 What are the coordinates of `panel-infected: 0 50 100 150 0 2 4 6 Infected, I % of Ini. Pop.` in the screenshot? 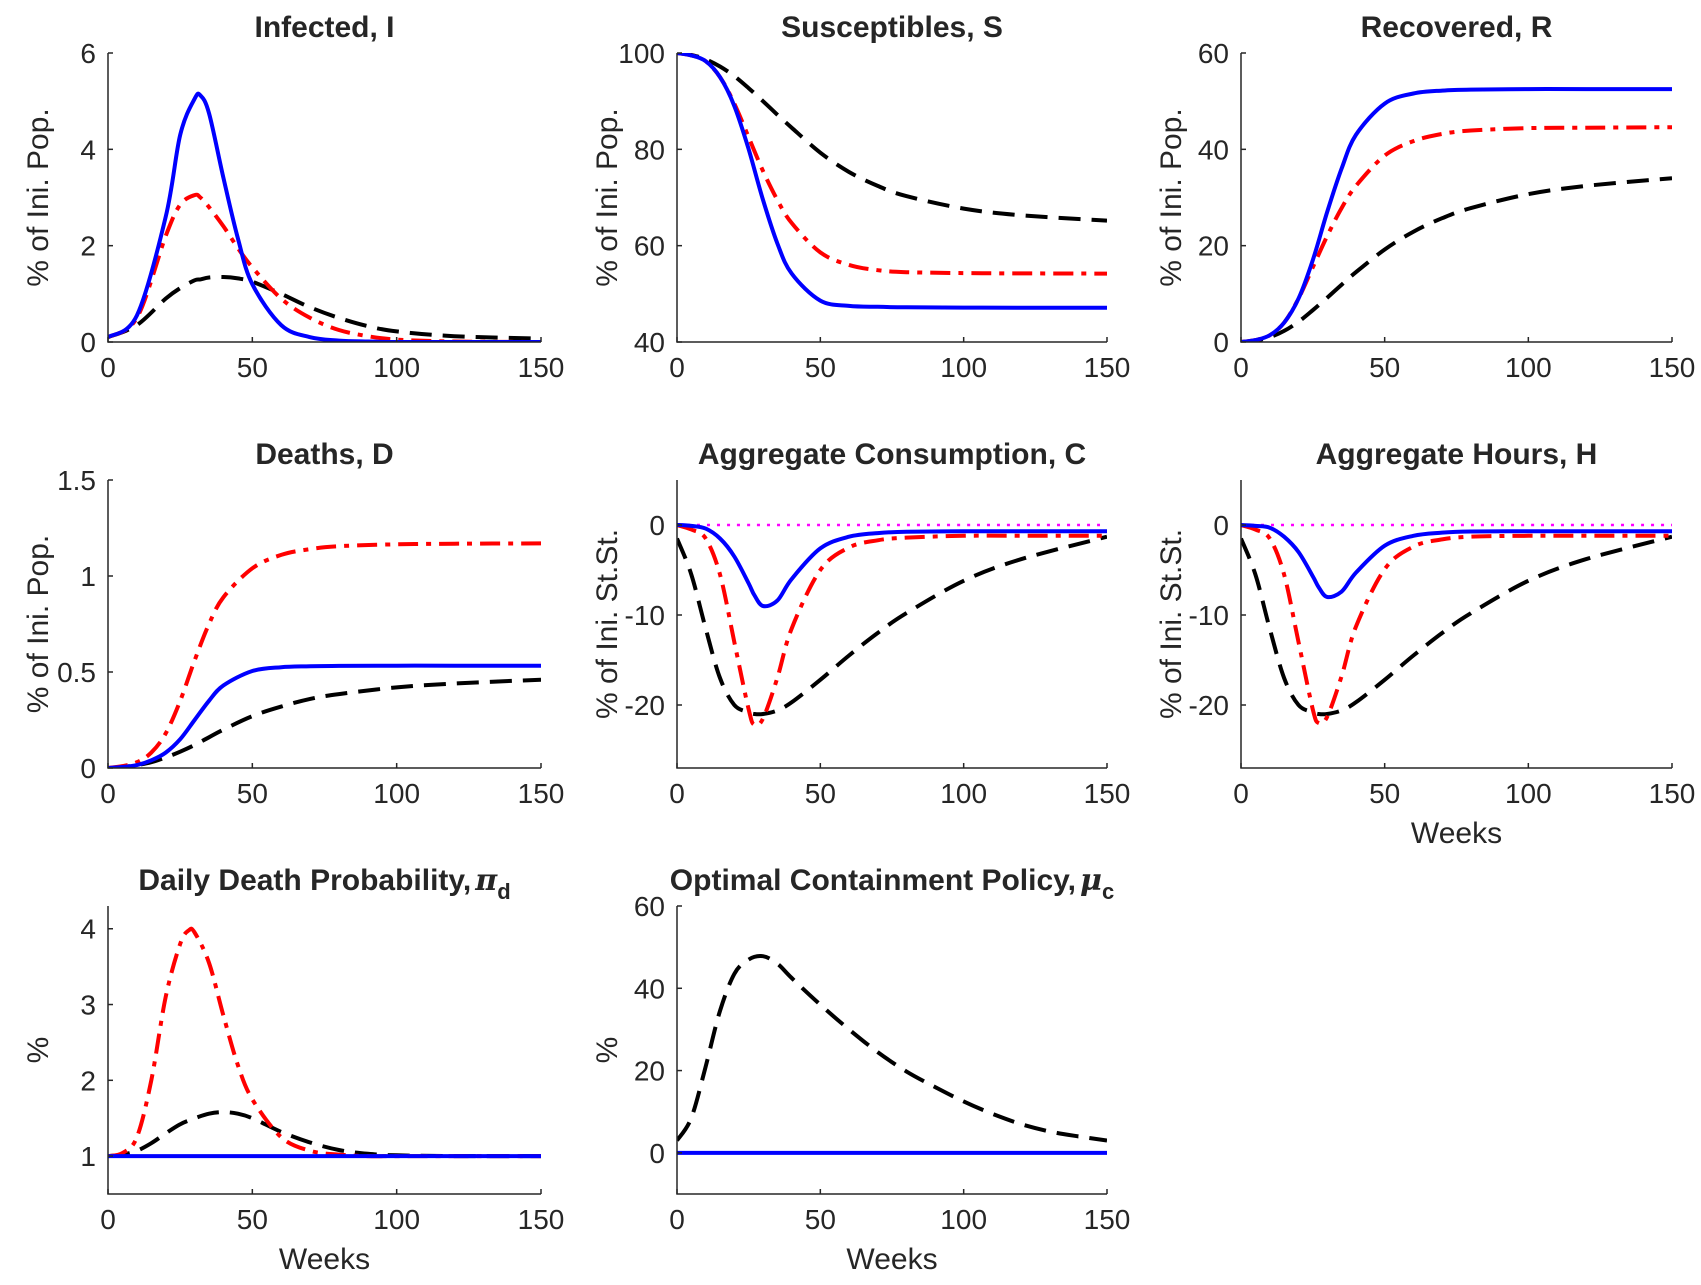 It's located at (293, 197).